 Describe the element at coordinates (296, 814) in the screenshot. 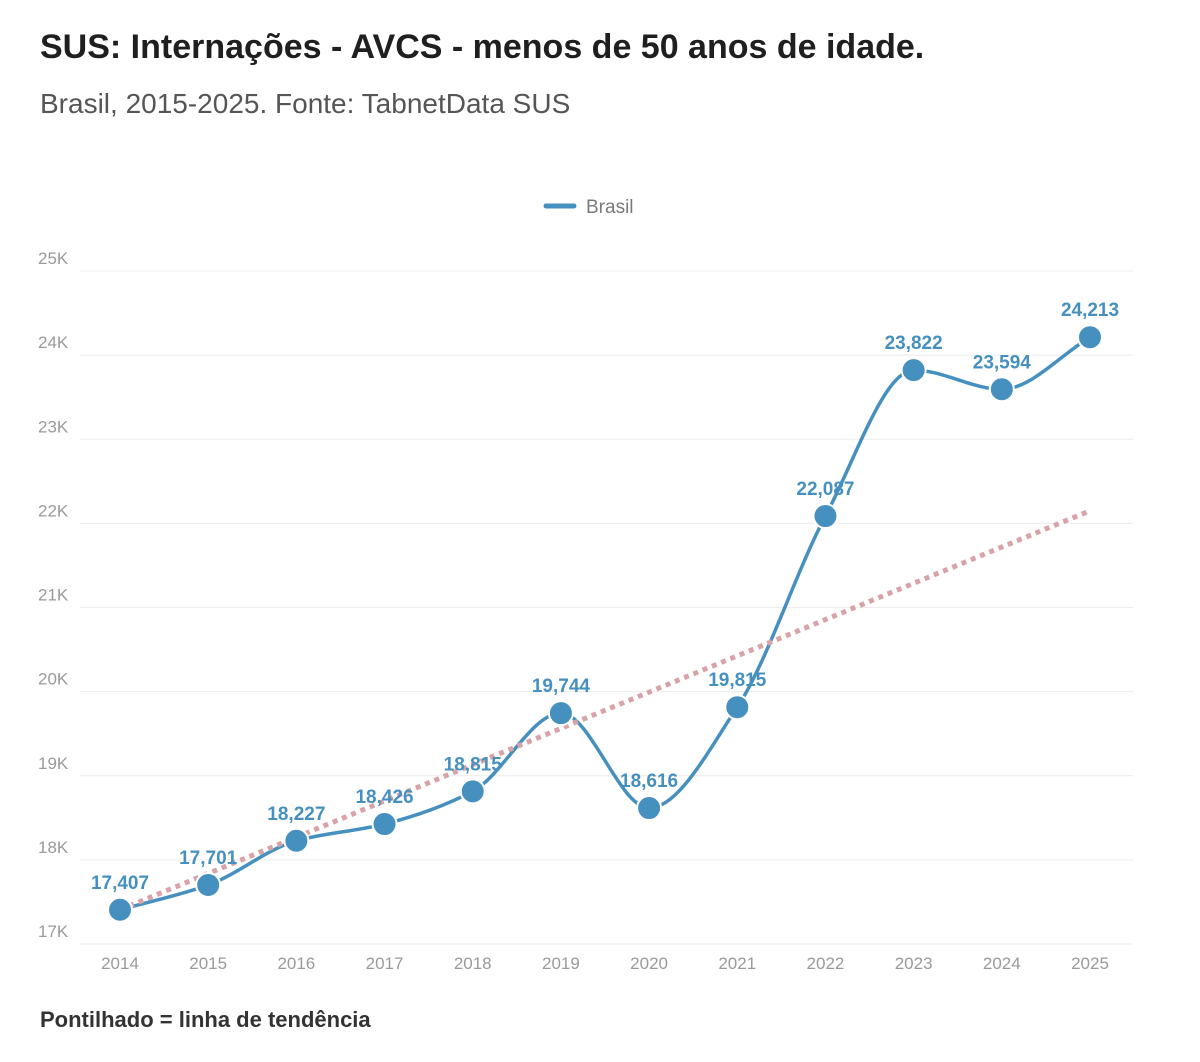

I see `data-label: 18,227` at that location.